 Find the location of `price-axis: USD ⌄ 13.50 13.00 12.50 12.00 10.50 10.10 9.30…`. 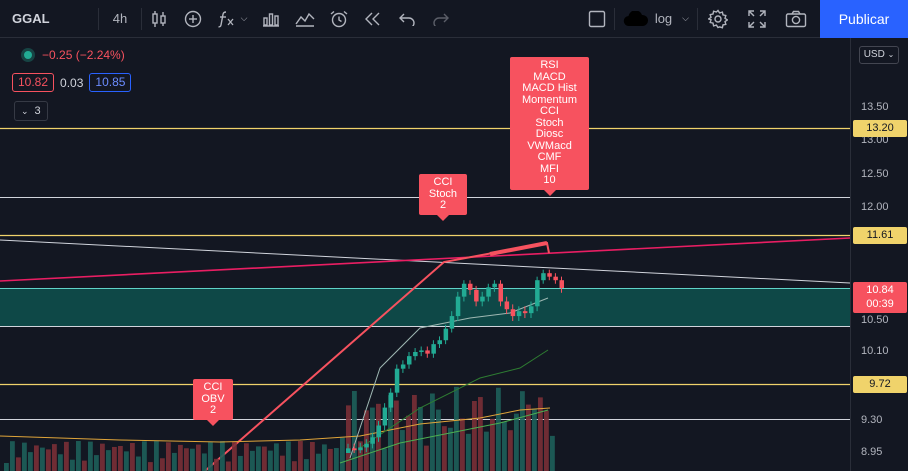

price-axis: USD ⌄ 13.50 13.00 12.50 12.00 10.50 10.10 9.30… is located at coordinates (879, 254).